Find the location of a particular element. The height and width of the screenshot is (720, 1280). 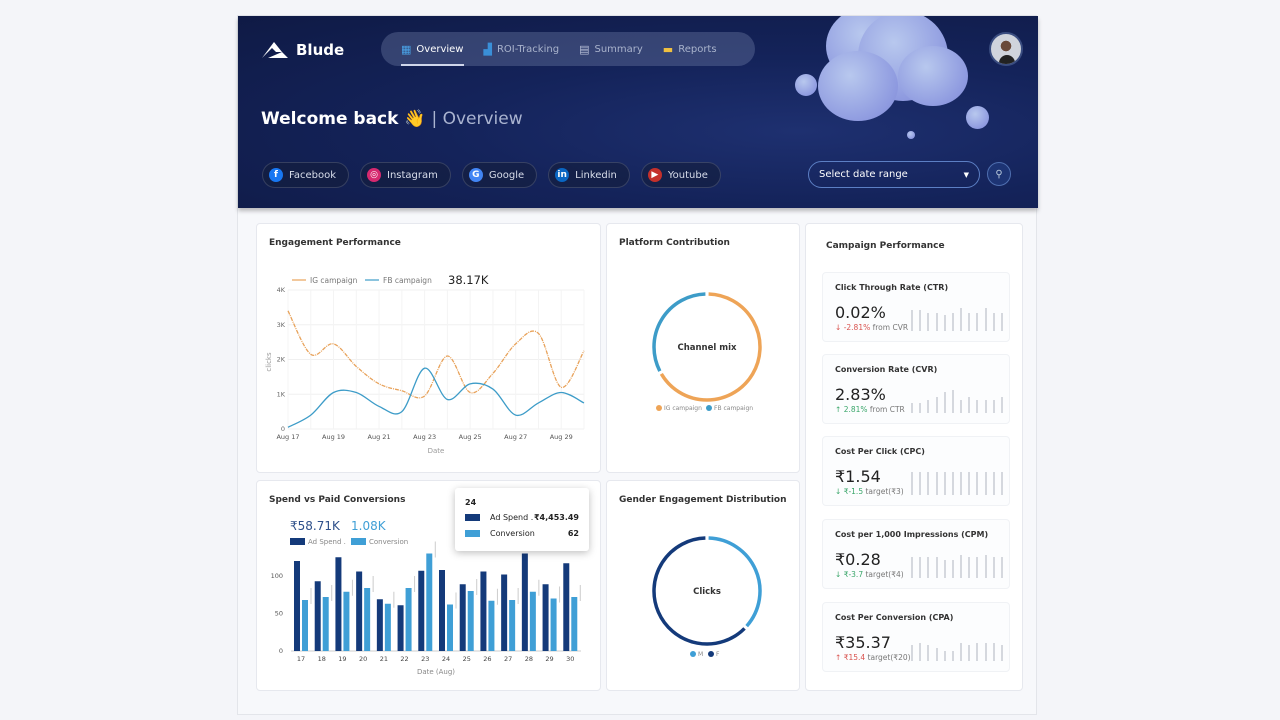

tab-roi-tracking: ▟ ROI-Tracking is located at coordinates (522, 49).